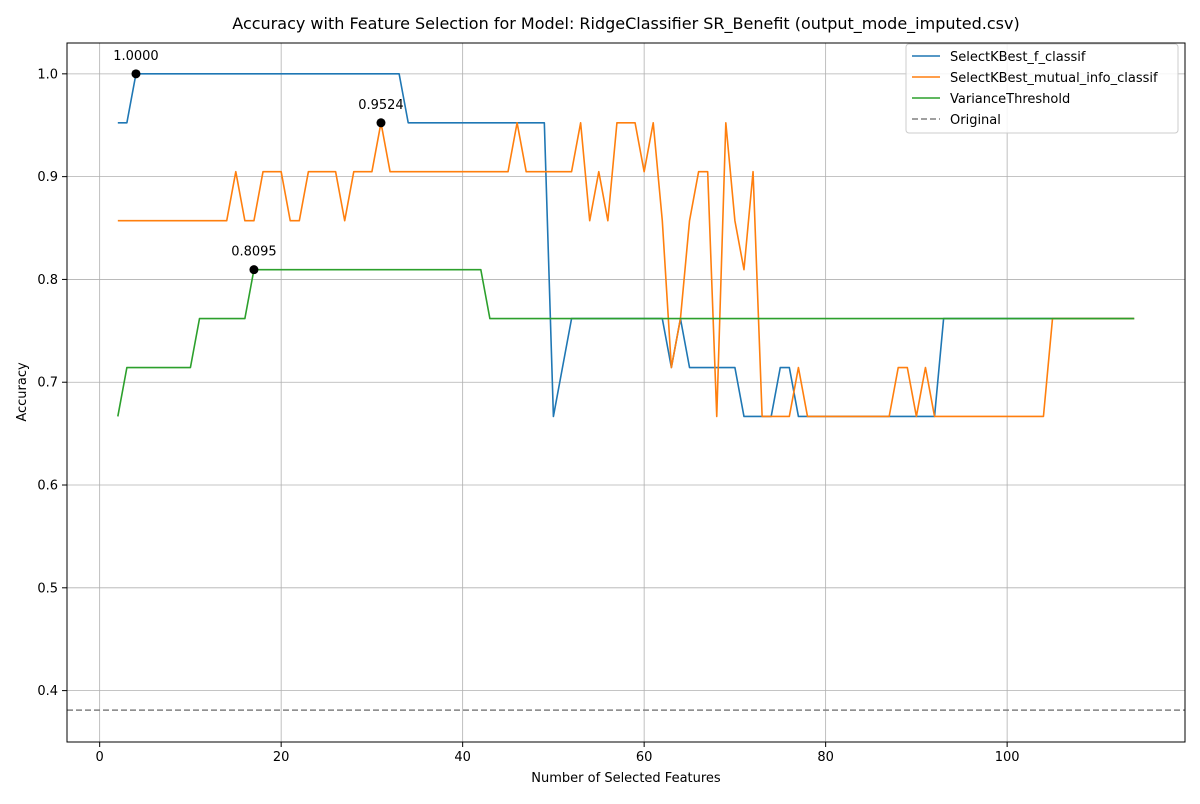  What do you see at coordinates (47, 691) in the screenshot?
I see `y-tick-label: 0.4` at bounding box center [47, 691].